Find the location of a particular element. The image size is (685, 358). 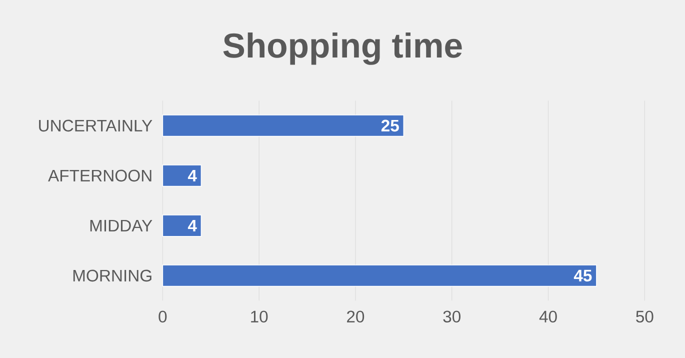

x-tick-label: 10 is located at coordinates (259, 316).